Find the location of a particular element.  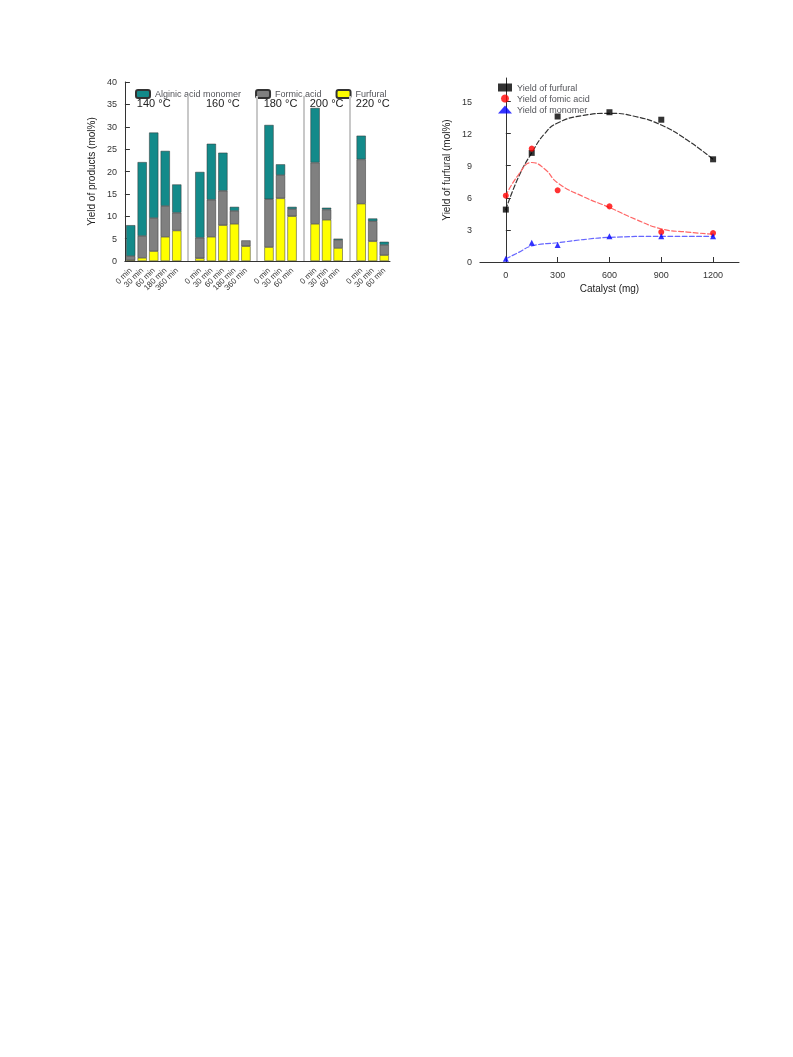

x-tick-label: 900 is located at coordinates (661, 274).